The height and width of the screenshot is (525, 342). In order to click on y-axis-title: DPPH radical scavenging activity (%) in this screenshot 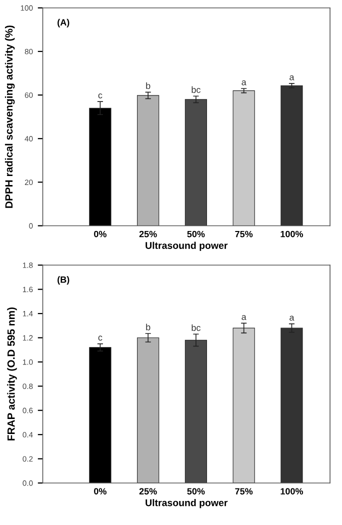, I will do `click(9, 117)`.